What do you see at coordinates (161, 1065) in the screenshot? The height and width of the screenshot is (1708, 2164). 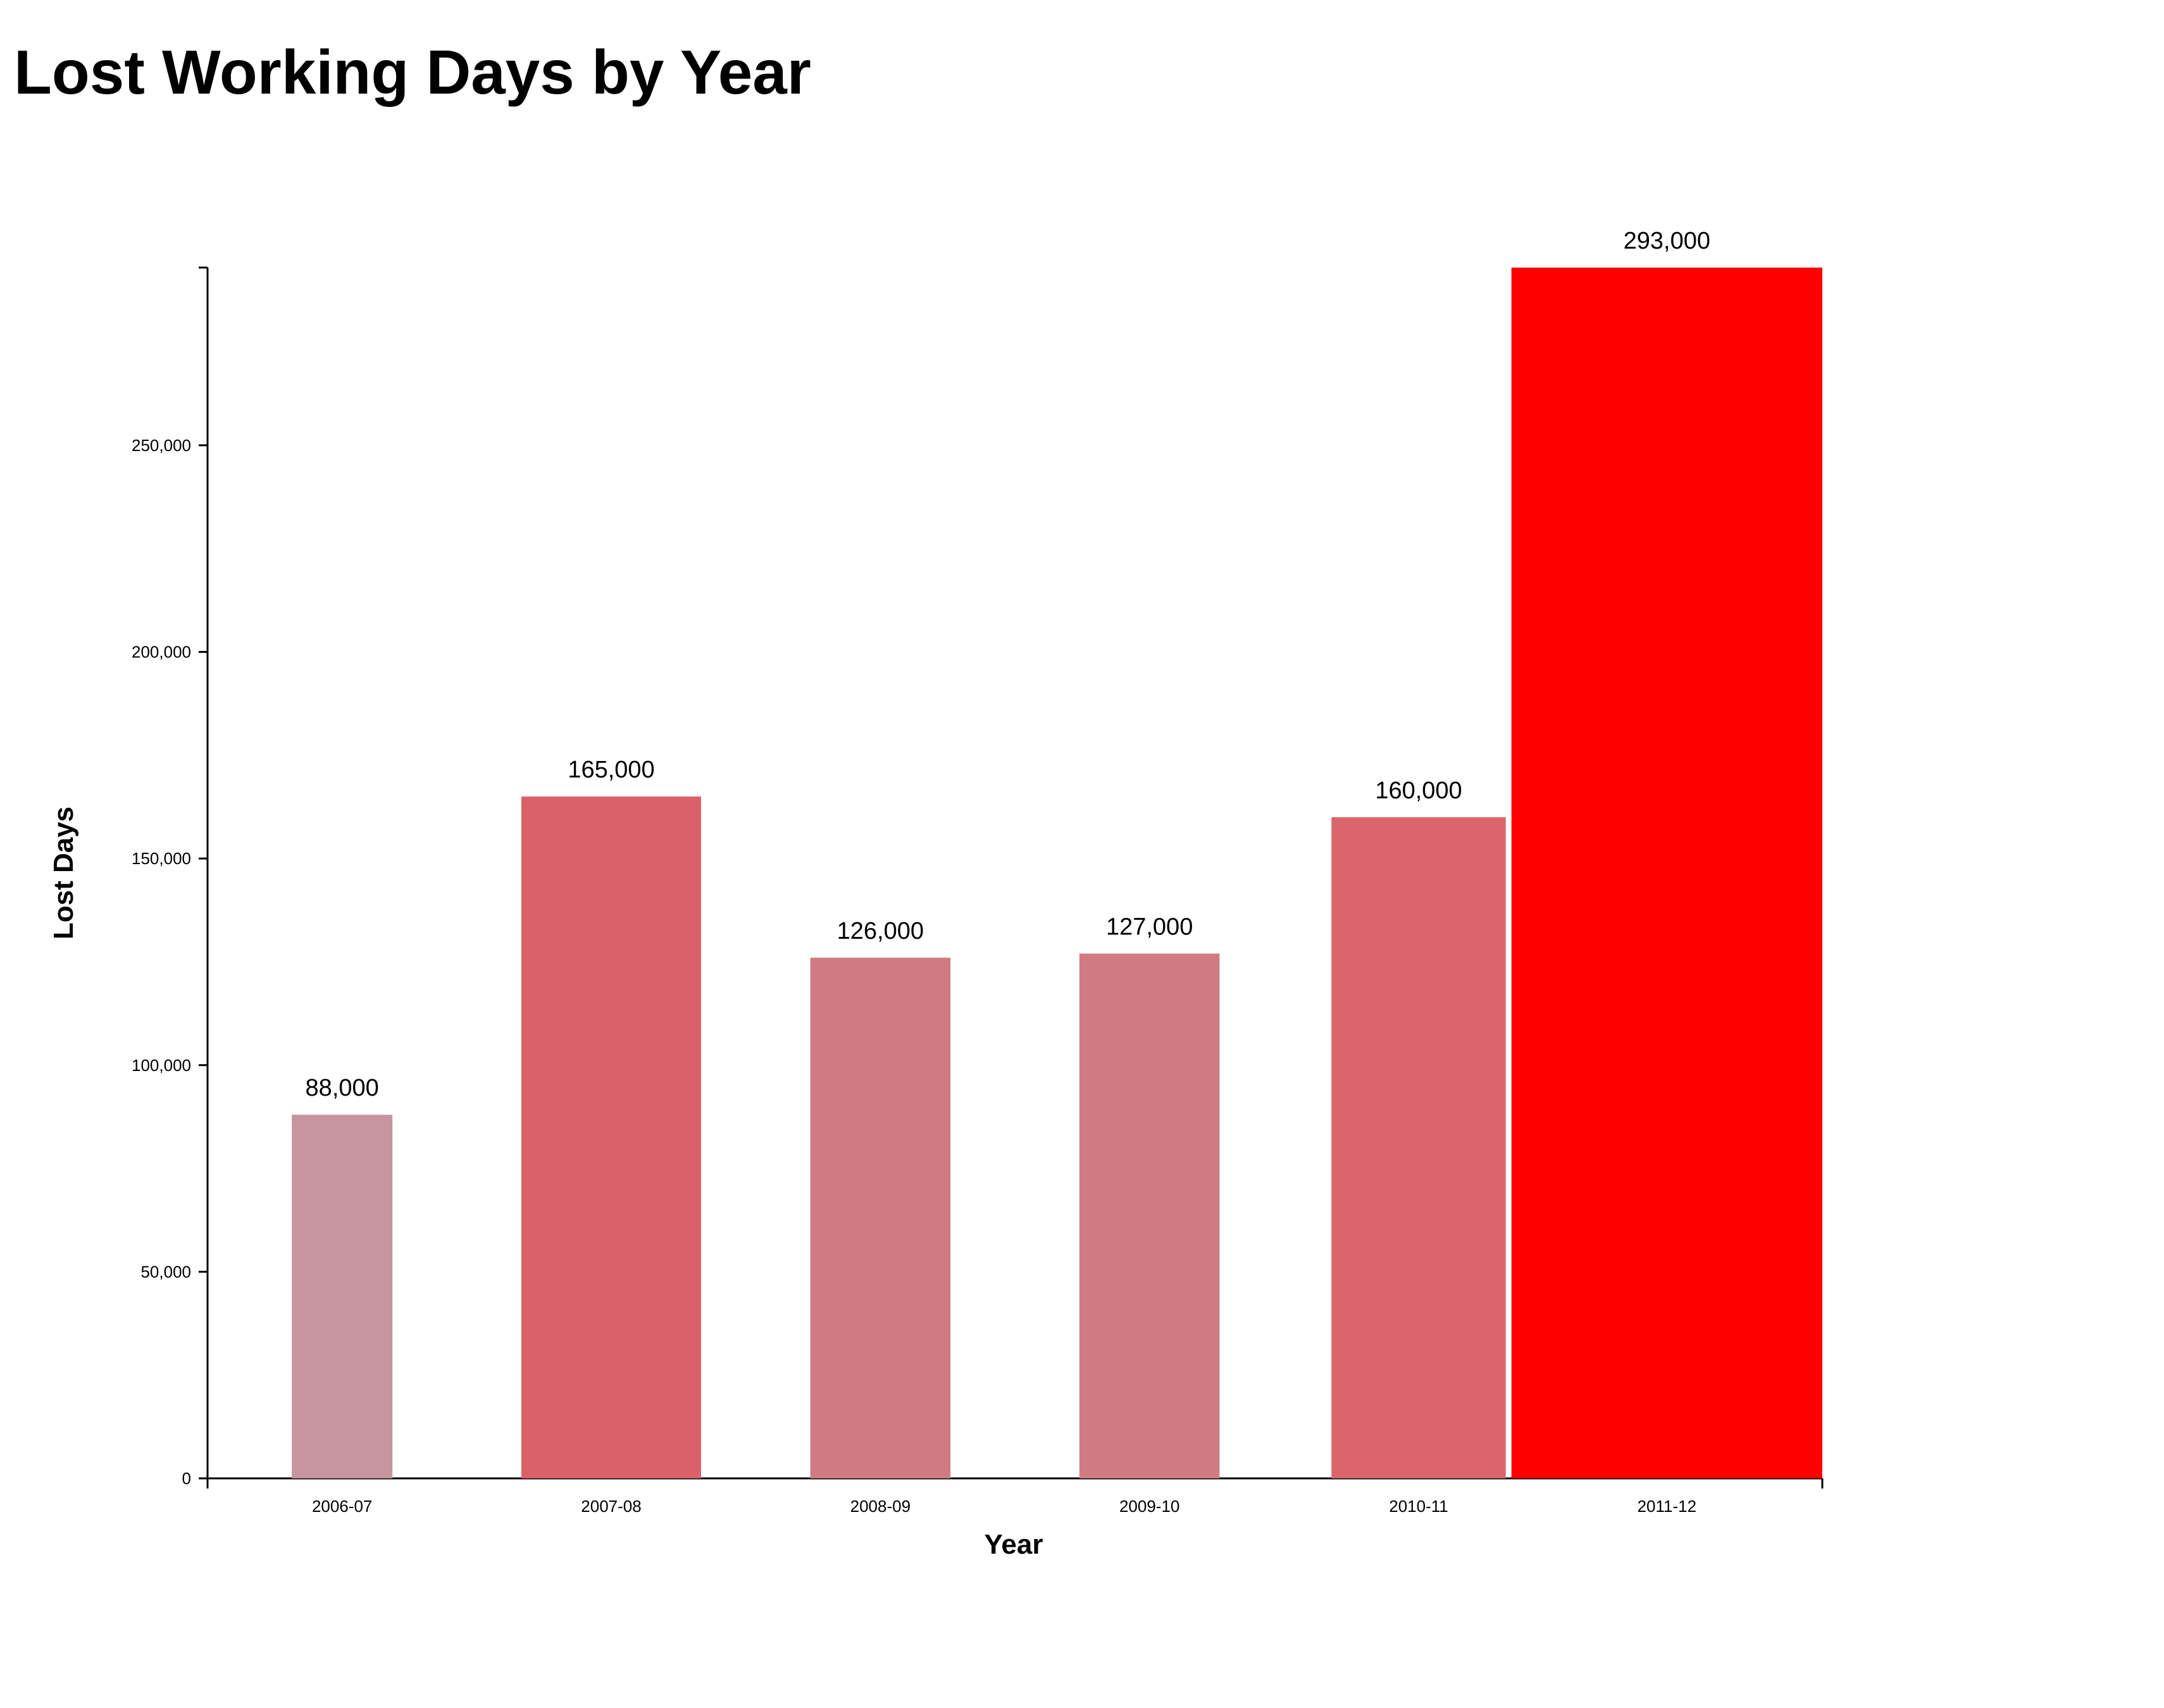 I see `y-tick-label: 100,000` at bounding box center [161, 1065].